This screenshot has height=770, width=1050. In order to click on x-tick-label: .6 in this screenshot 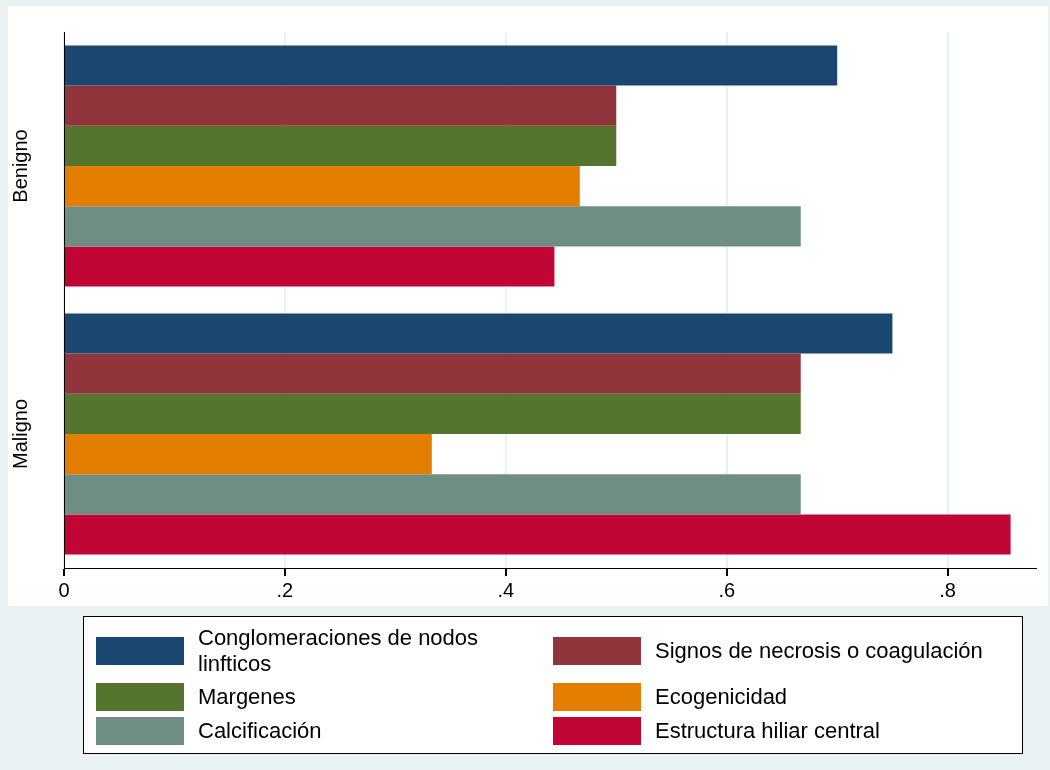, I will do `click(727, 589)`.